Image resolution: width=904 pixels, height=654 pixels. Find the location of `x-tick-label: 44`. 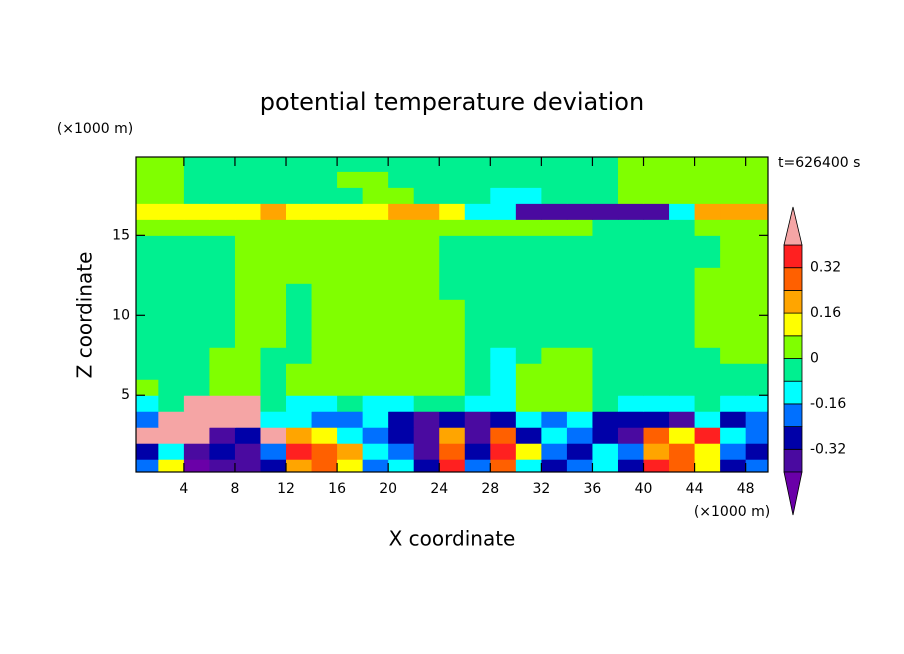

x-tick-label: 44 is located at coordinates (695, 489).